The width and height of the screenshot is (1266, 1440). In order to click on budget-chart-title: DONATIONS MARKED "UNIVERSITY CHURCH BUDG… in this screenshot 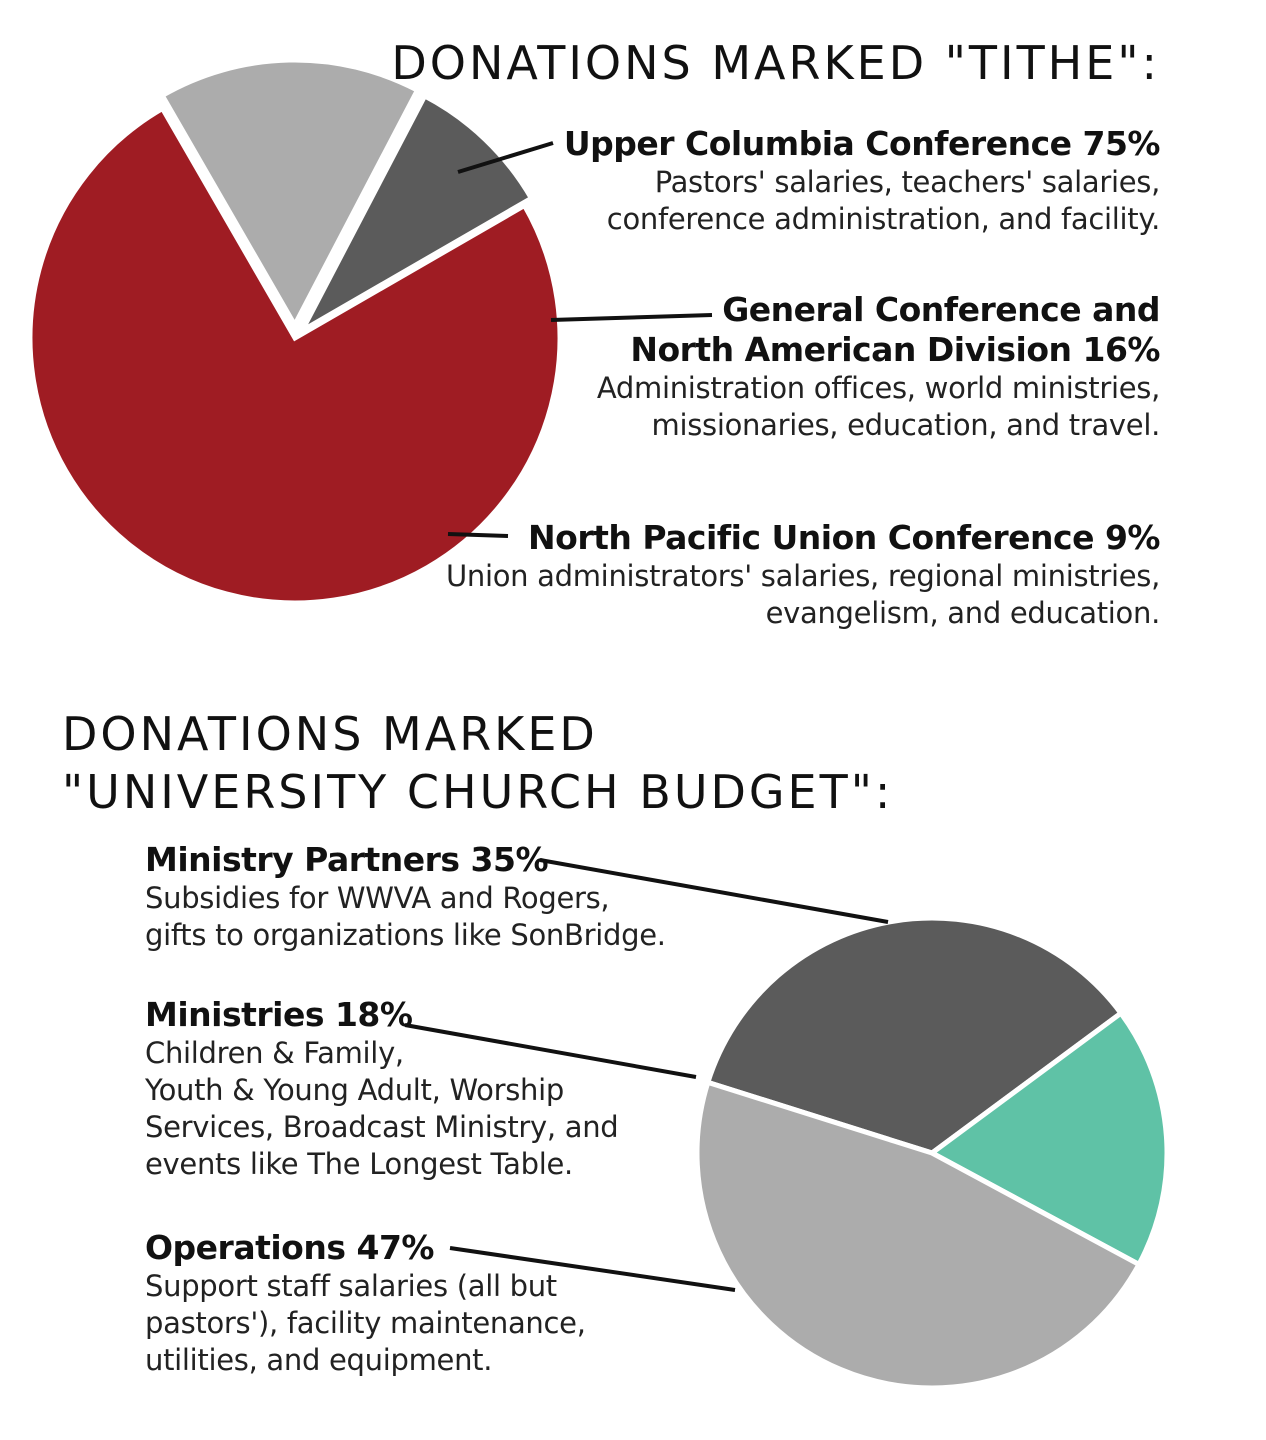, I will do `click(477, 763)`.